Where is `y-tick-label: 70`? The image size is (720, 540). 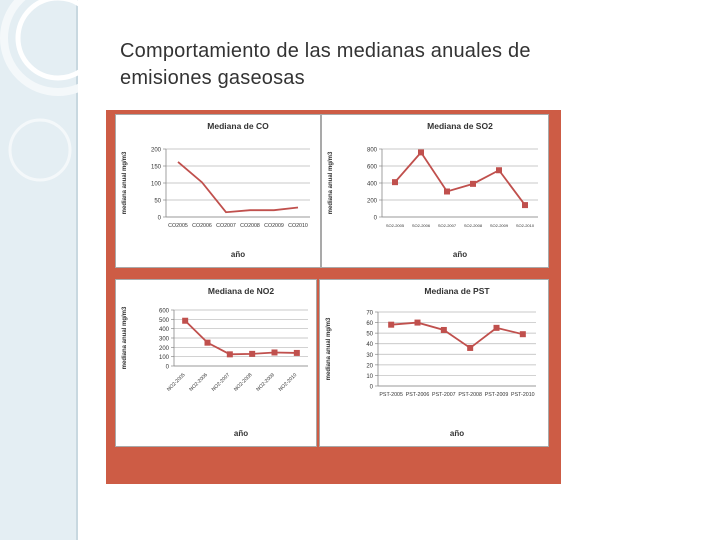
y-tick-label: 70 is located at coordinates (369, 314).